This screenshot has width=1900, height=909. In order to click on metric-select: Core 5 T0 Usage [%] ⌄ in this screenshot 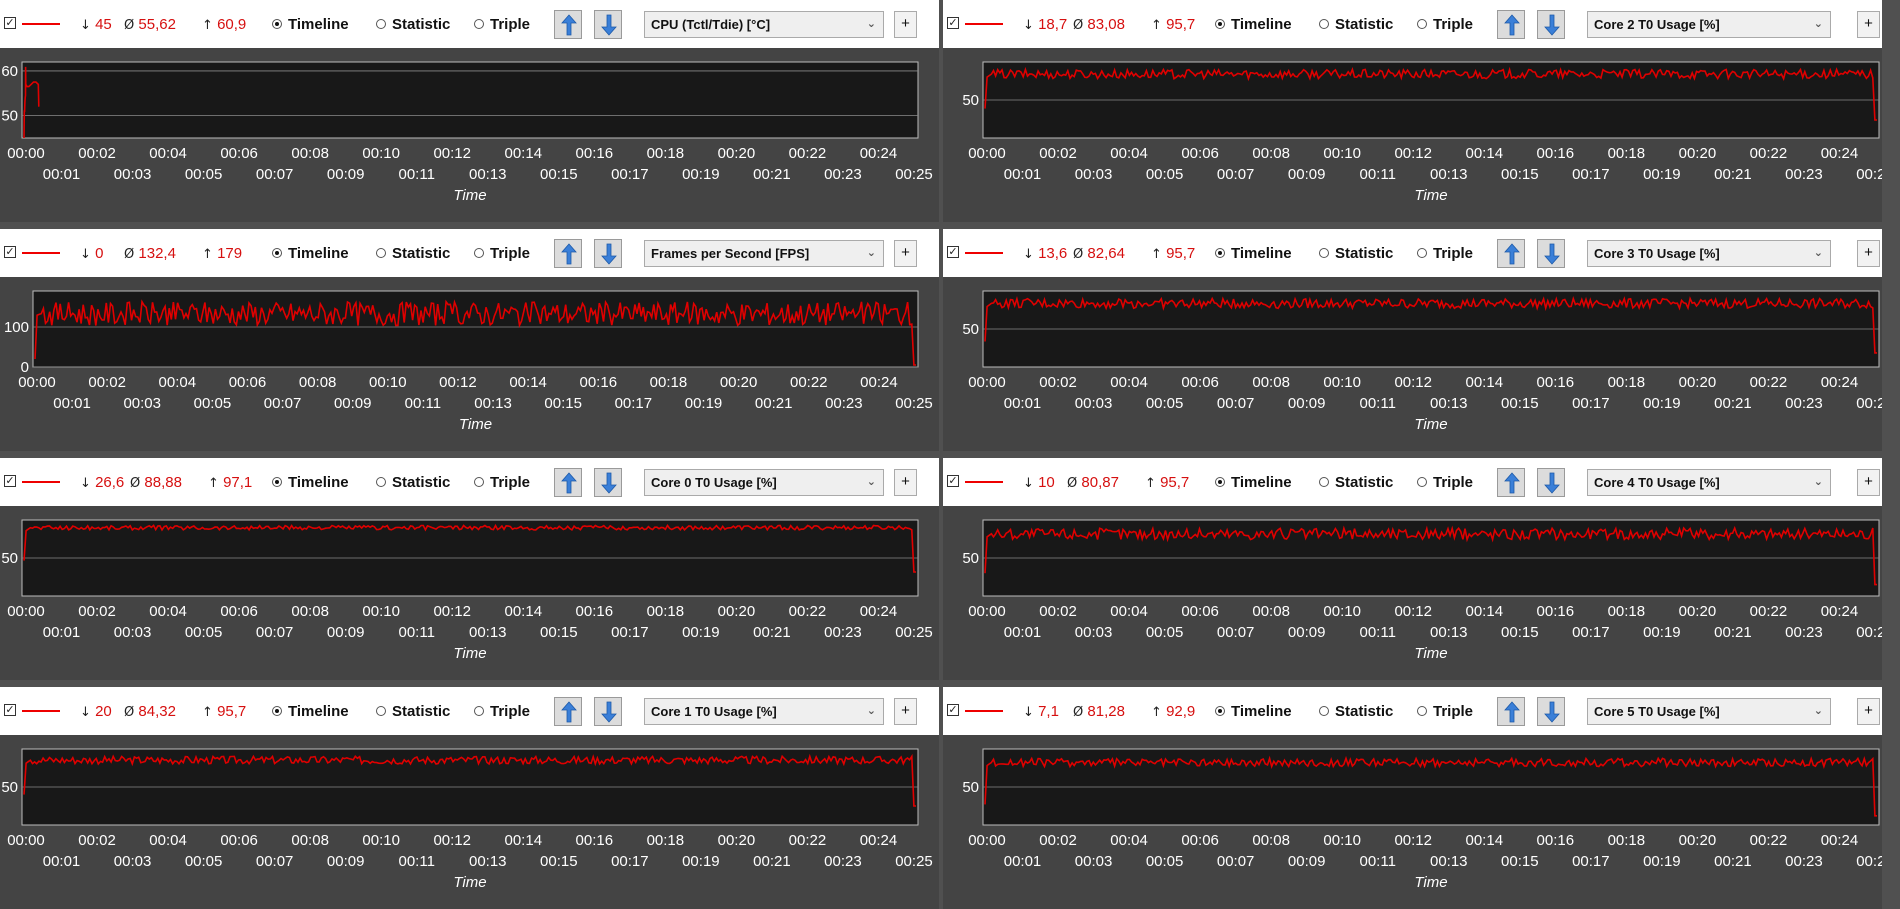, I will do `click(1709, 711)`.